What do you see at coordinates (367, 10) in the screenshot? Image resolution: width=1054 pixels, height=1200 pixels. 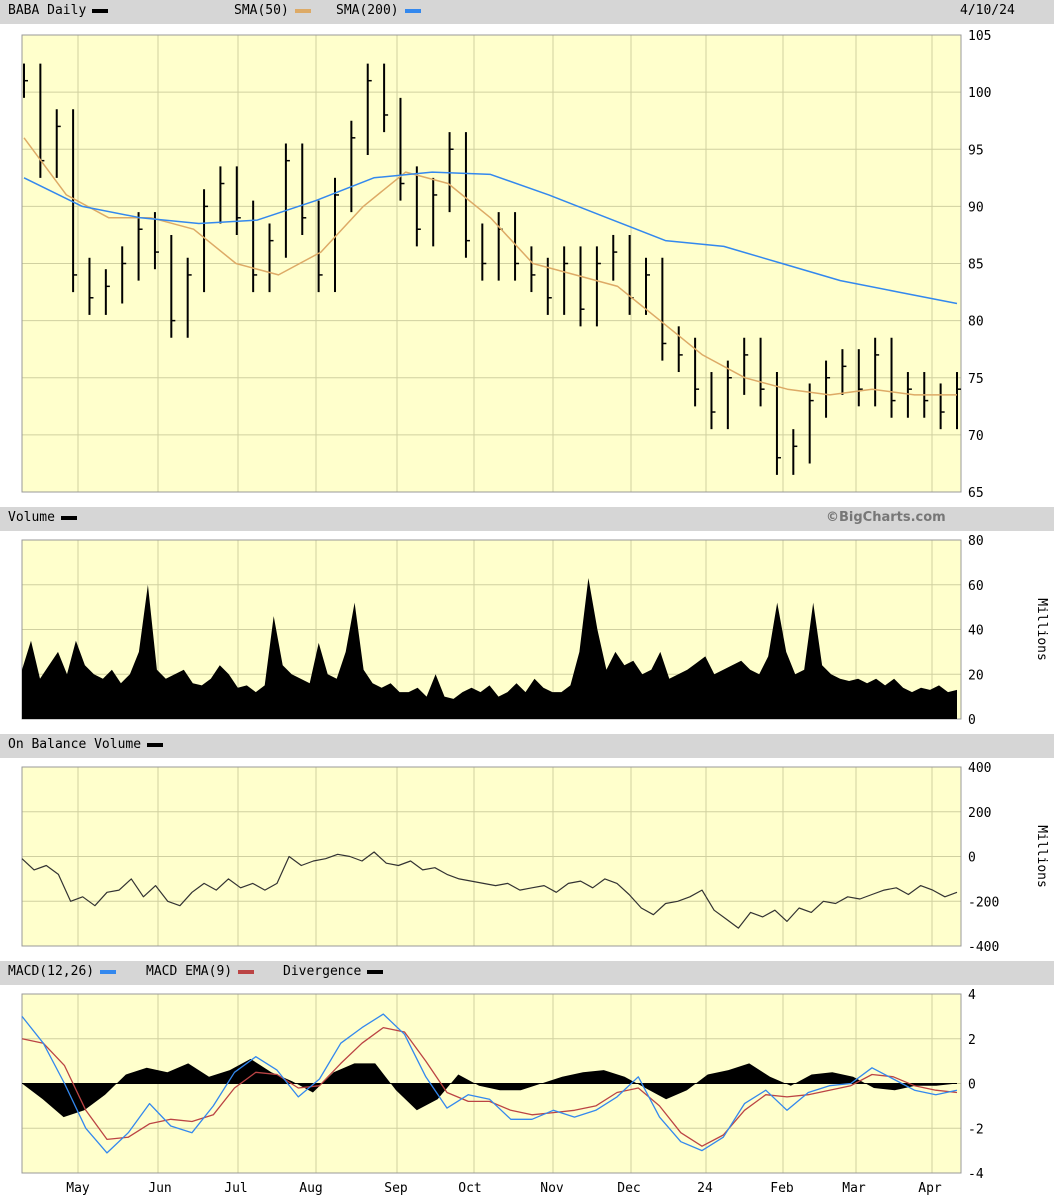 I see `sma200-text: SMA(200)` at bounding box center [367, 10].